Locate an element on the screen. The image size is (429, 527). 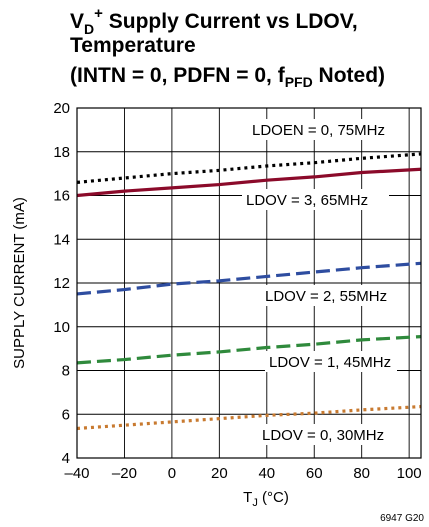
x-tick-labels: –40 –20 0 20 40 60 80 100 is located at coordinates (242, 473).